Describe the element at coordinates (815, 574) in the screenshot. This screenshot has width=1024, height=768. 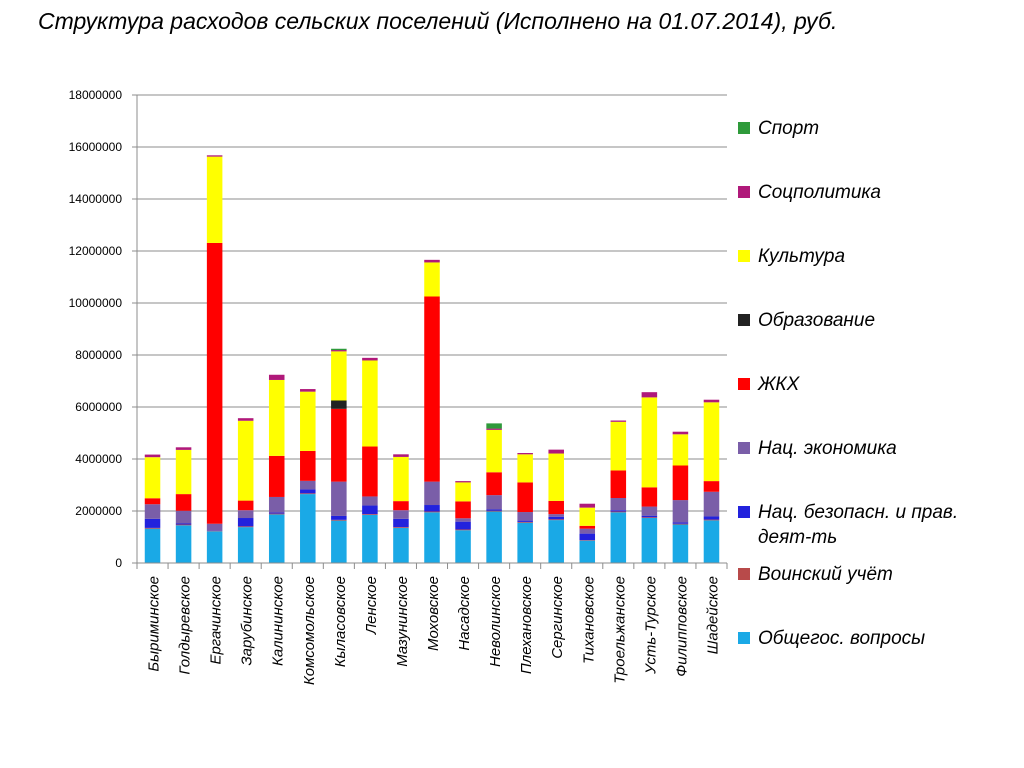
I see `legend-item-military: Воинский учёт` at that location.